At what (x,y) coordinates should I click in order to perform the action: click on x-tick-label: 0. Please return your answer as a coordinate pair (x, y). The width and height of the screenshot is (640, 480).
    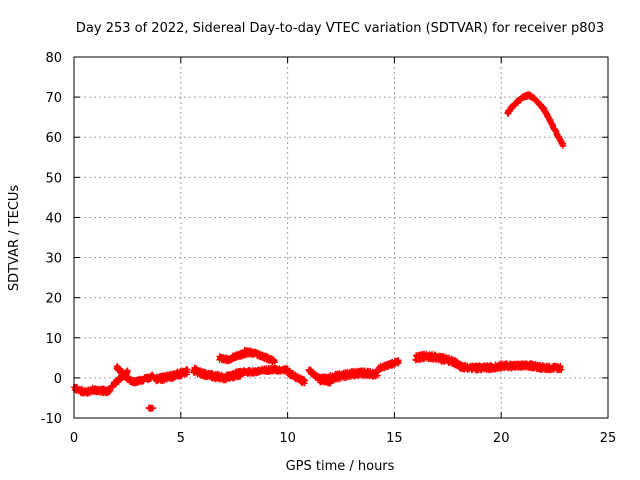
    Looking at the image, I should click on (74, 438).